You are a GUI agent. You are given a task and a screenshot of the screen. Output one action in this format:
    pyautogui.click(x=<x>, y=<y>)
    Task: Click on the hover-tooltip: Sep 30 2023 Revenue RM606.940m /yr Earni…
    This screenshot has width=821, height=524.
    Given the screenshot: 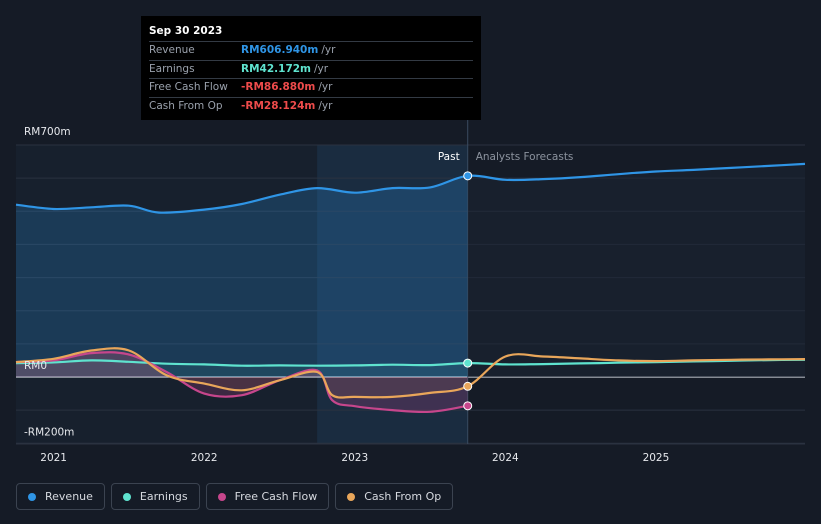 What is the action you would take?
    pyautogui.click(x=311, y=68)
    